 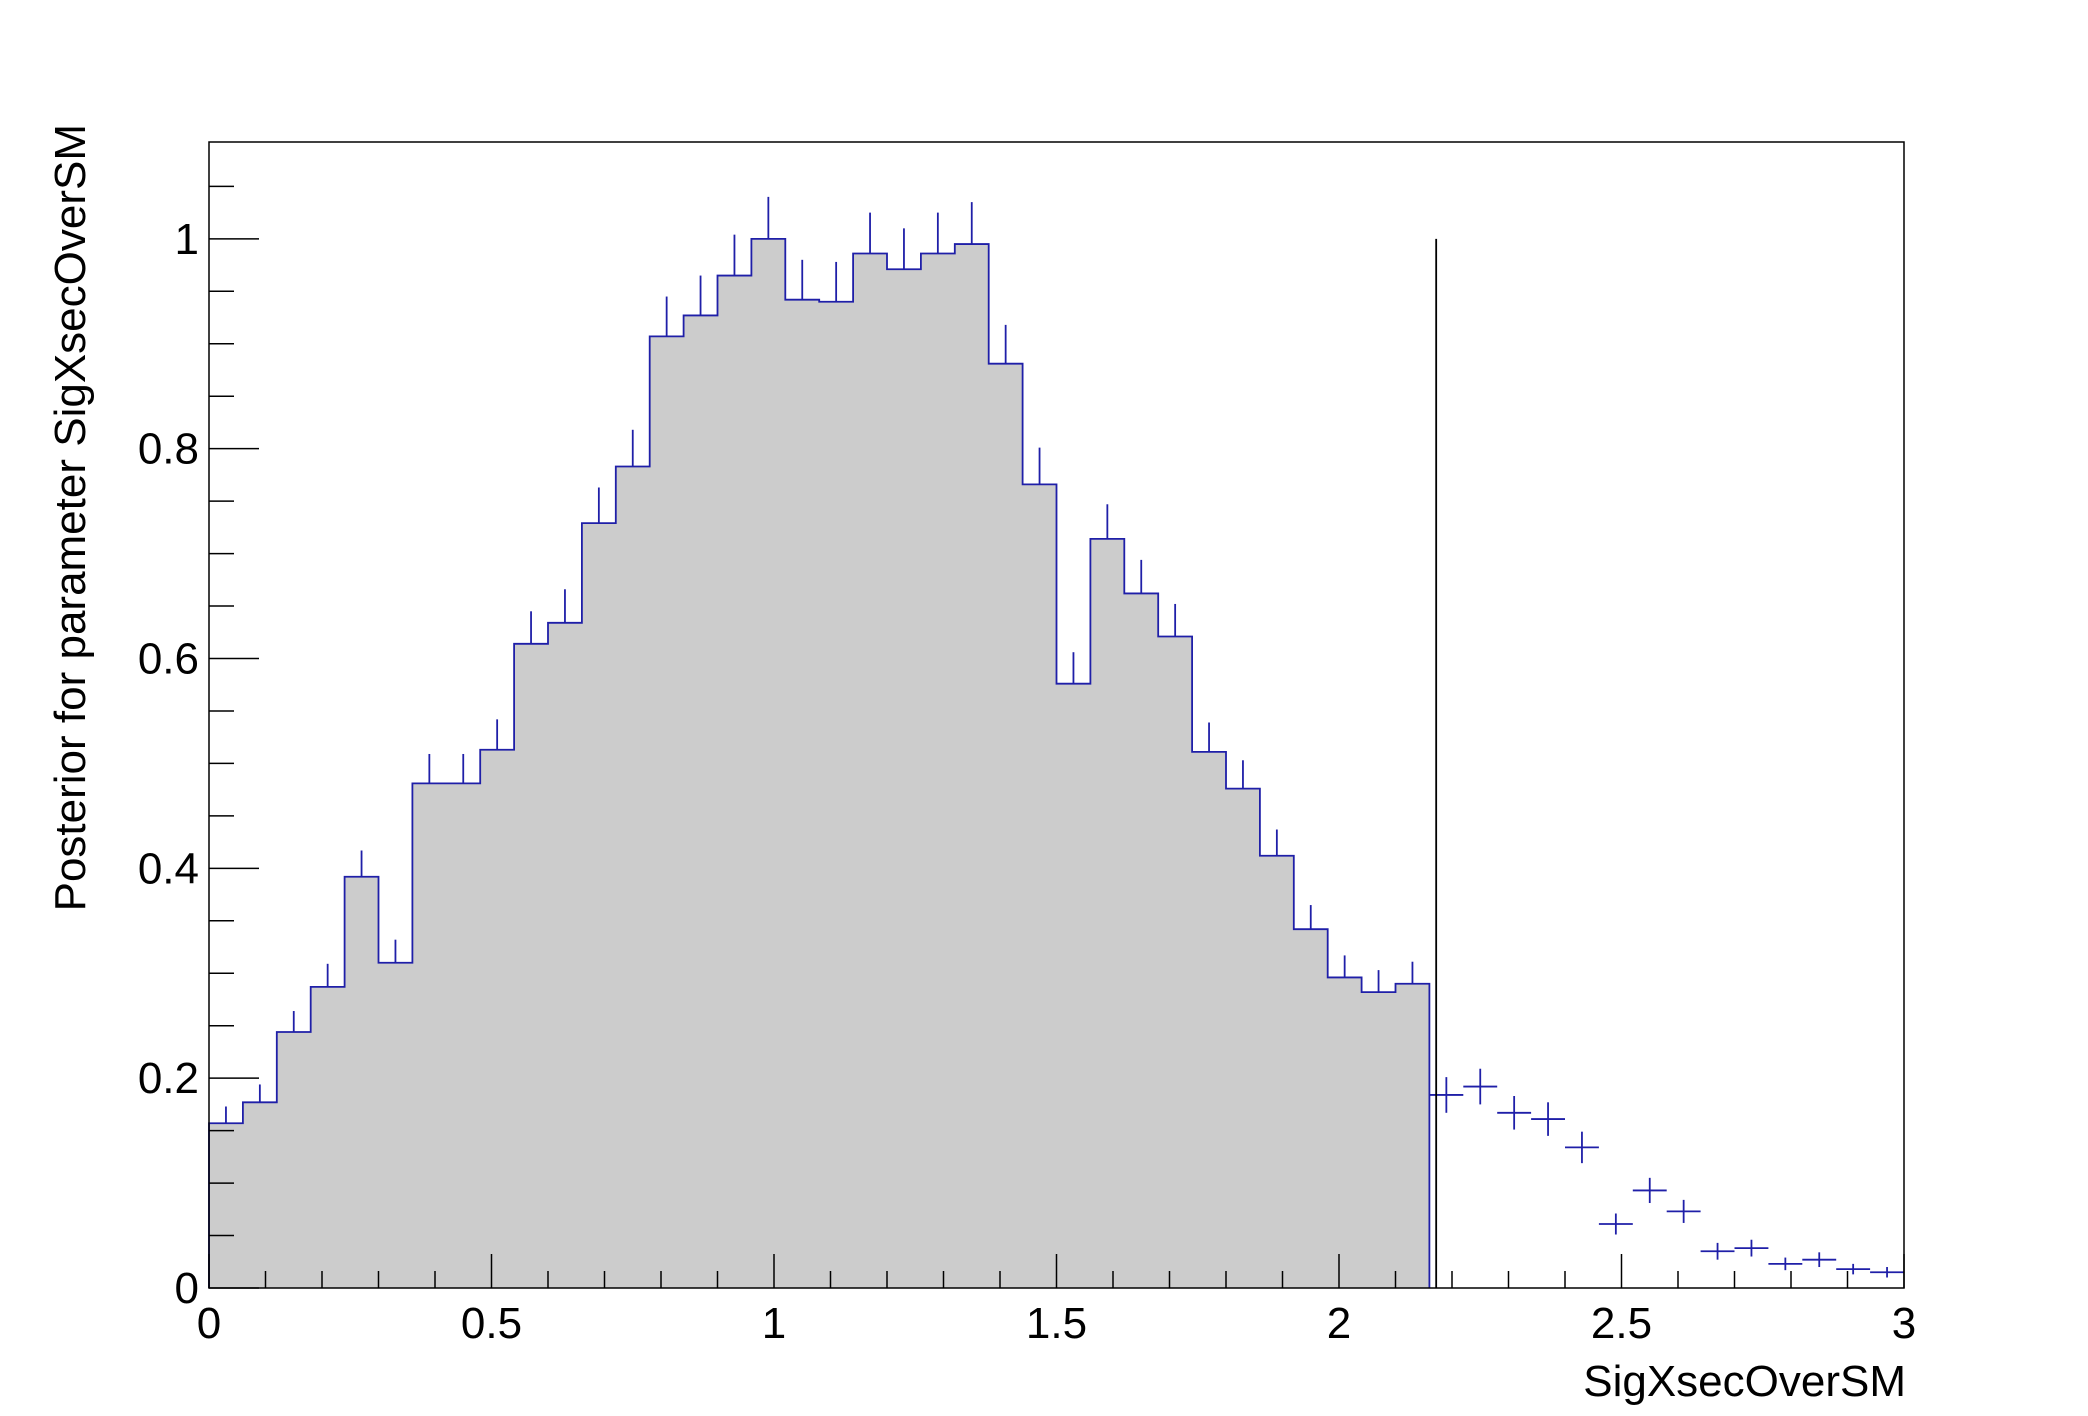 I want to click on x-tick-label: 1.5, so click(x=1056, y=1323).